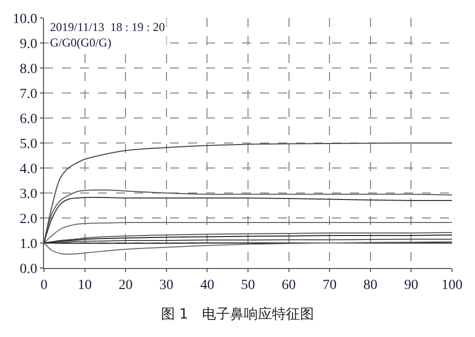 This screenshot has width=475, height=337. I want to click on y-tick-label: 7.0, so click(29, 94).